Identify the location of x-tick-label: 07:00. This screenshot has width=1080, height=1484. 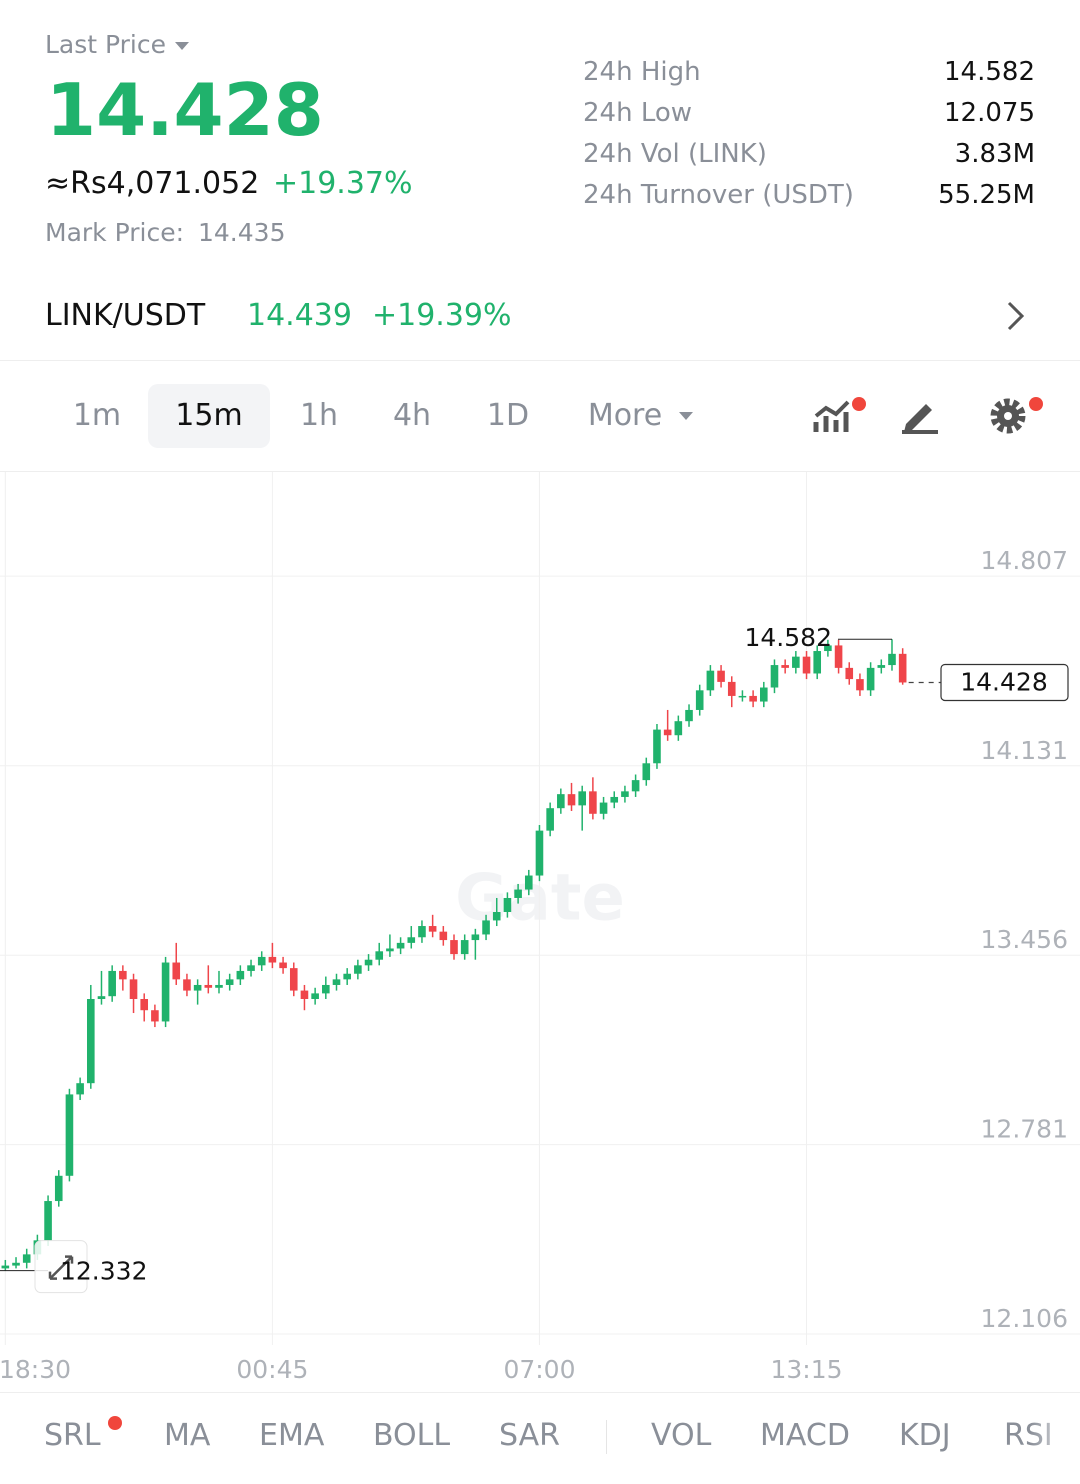
(539, 1369).